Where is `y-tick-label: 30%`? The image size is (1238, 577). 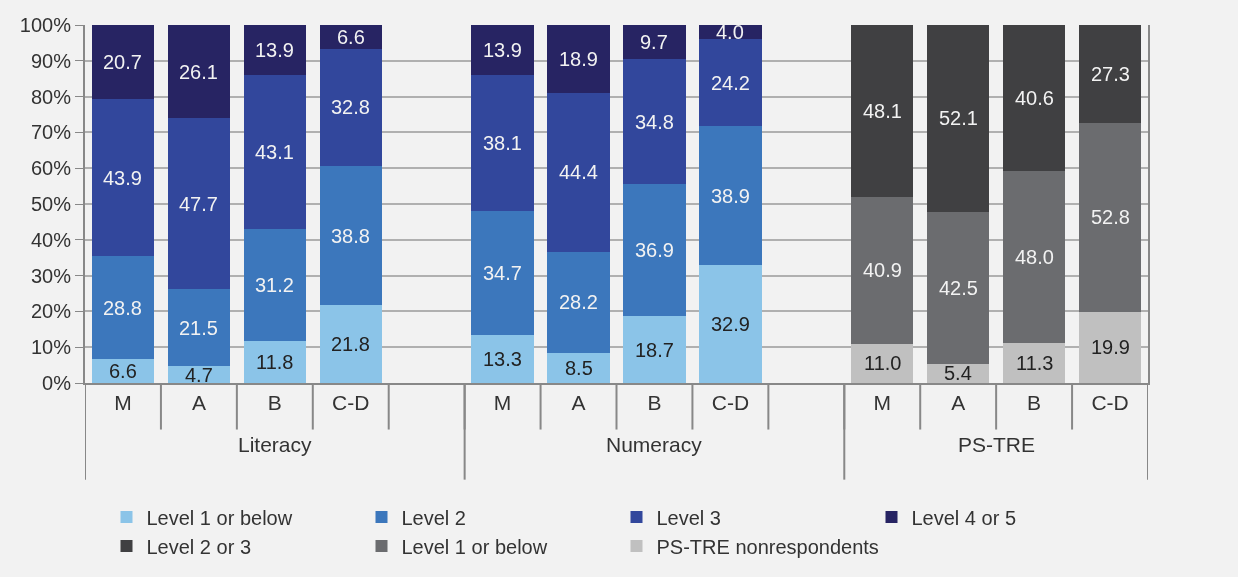
y-tick-label: 30% is located at coordinates (51, 275).